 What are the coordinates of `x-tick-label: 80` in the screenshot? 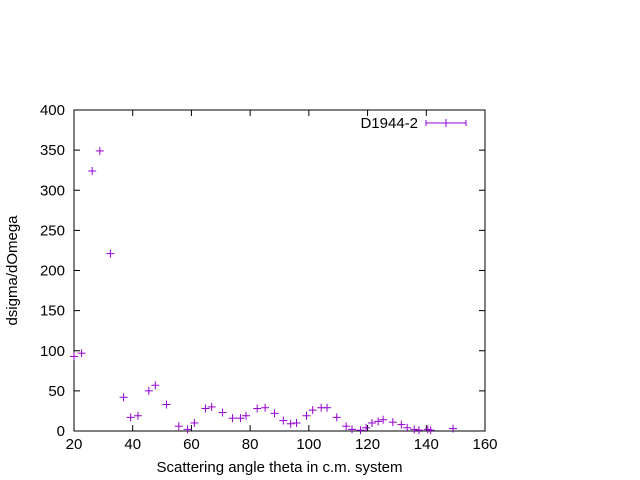 It's located at (250, 444).